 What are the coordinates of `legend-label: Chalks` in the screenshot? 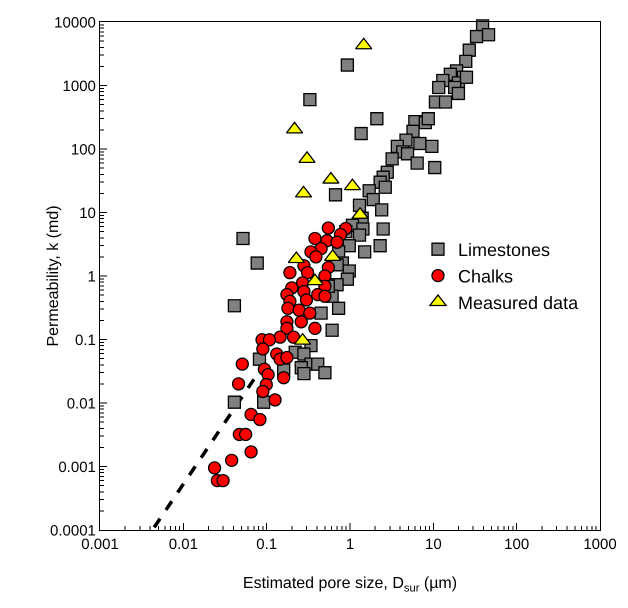 It's located at (486, 276).